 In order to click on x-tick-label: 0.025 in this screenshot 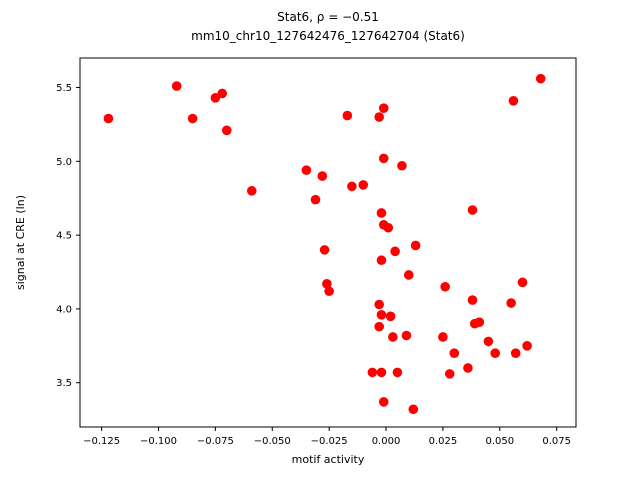, I will do `click(443, 441)`.